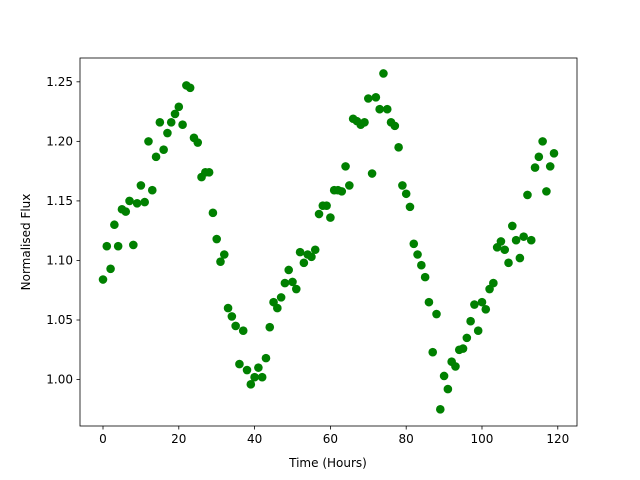 Image resolution: width=640 pixels, height=480 pixels. I want to click on y-tick-label: 1.20, so click(59, 141).